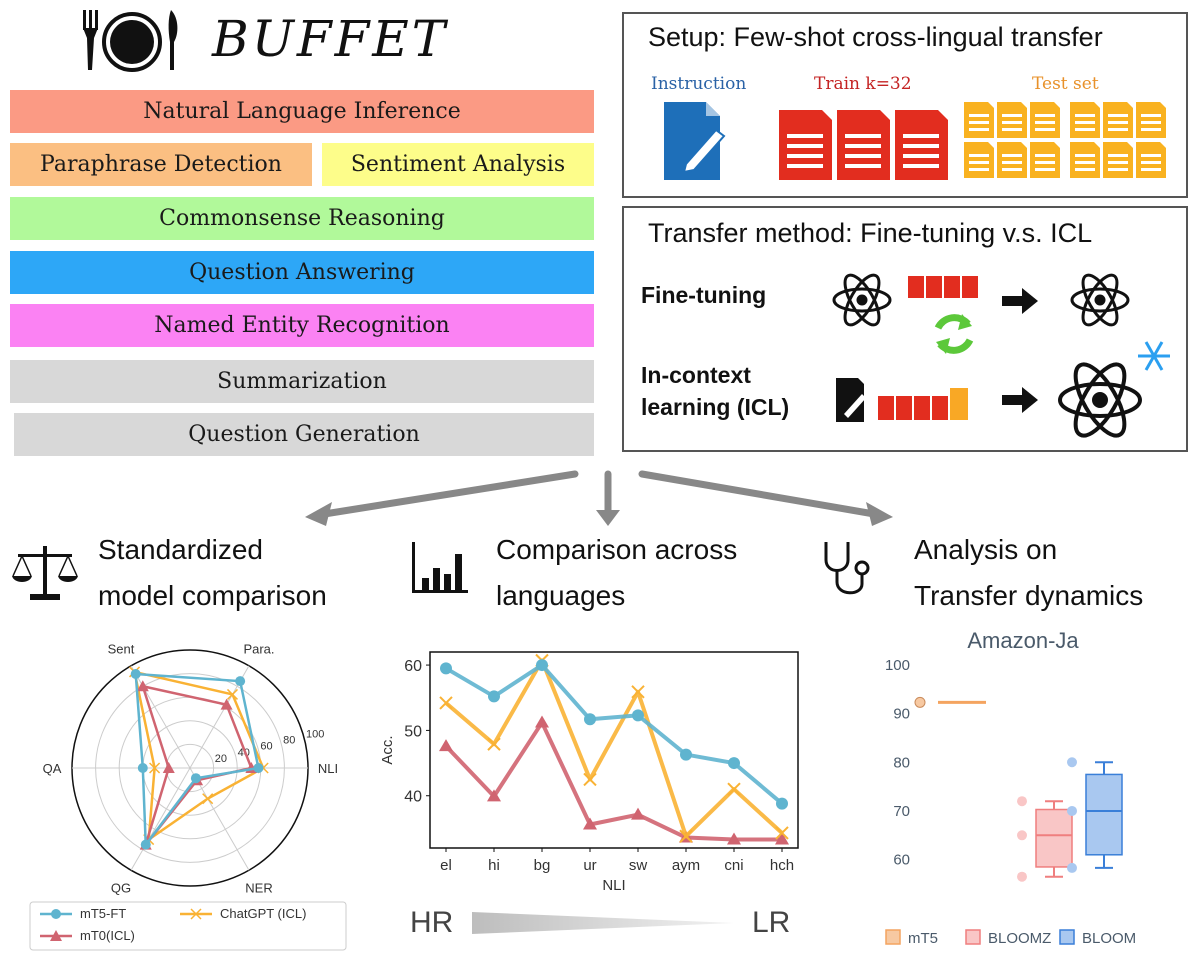  I want to click on task-sentiment: Sentiment Analysis, so click(458, 164).